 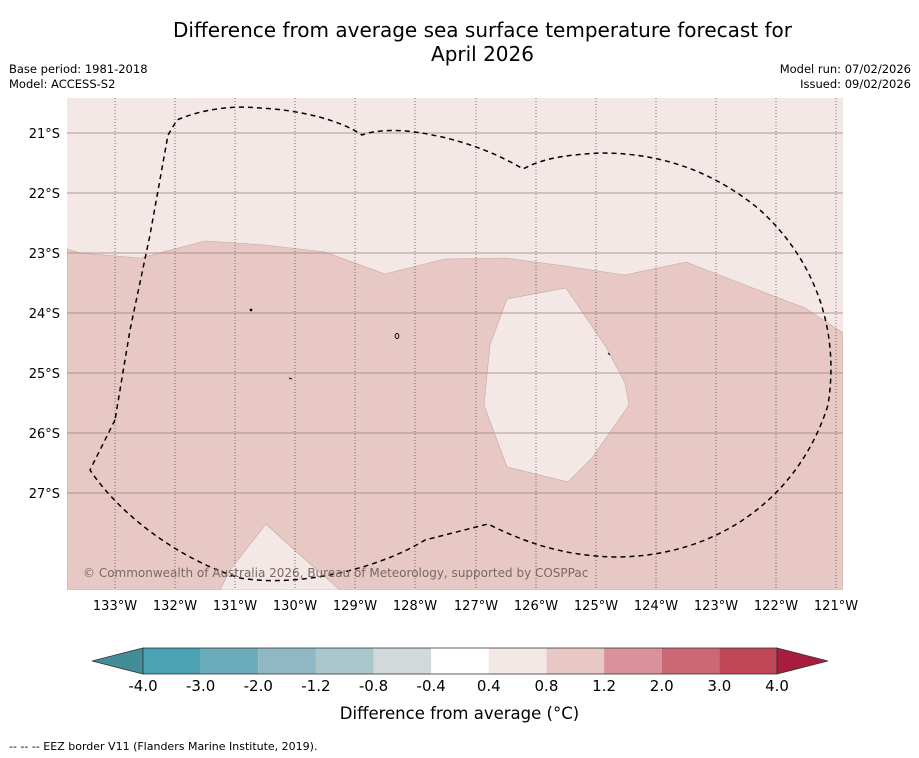 I want to click on lat-label: 24°S, so click(x=44, y=314).